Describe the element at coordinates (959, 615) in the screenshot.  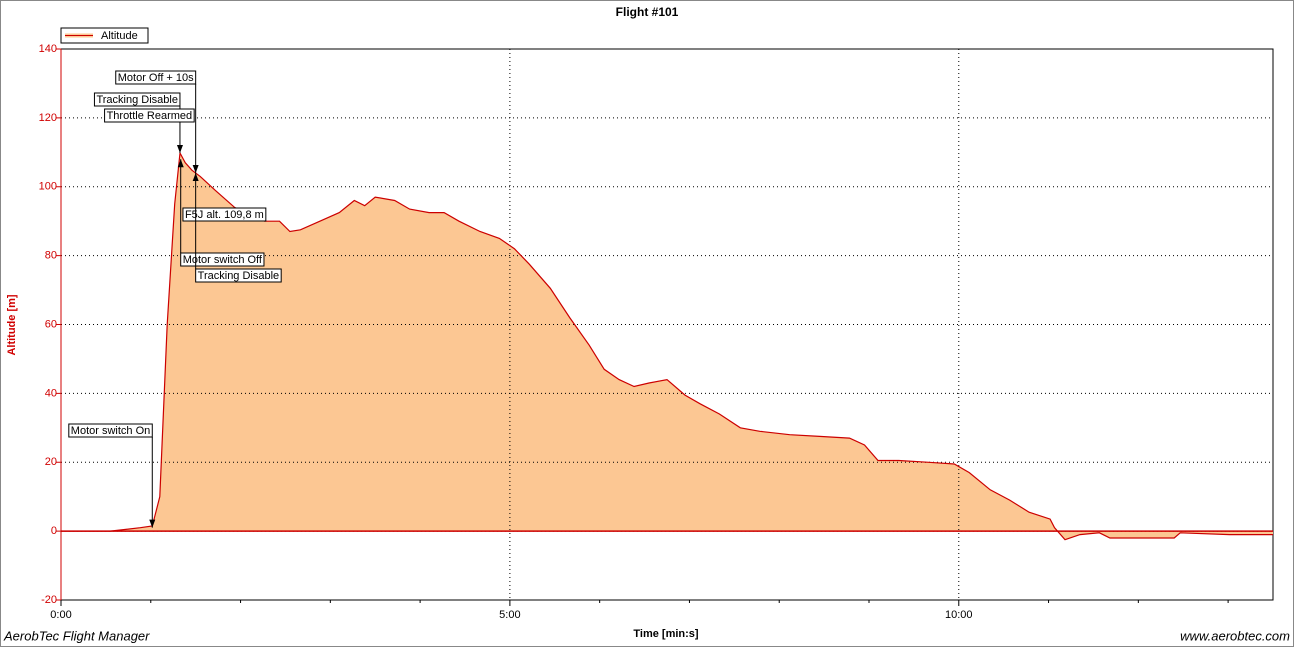
I see `x-tick-label: 10:00` at that location.